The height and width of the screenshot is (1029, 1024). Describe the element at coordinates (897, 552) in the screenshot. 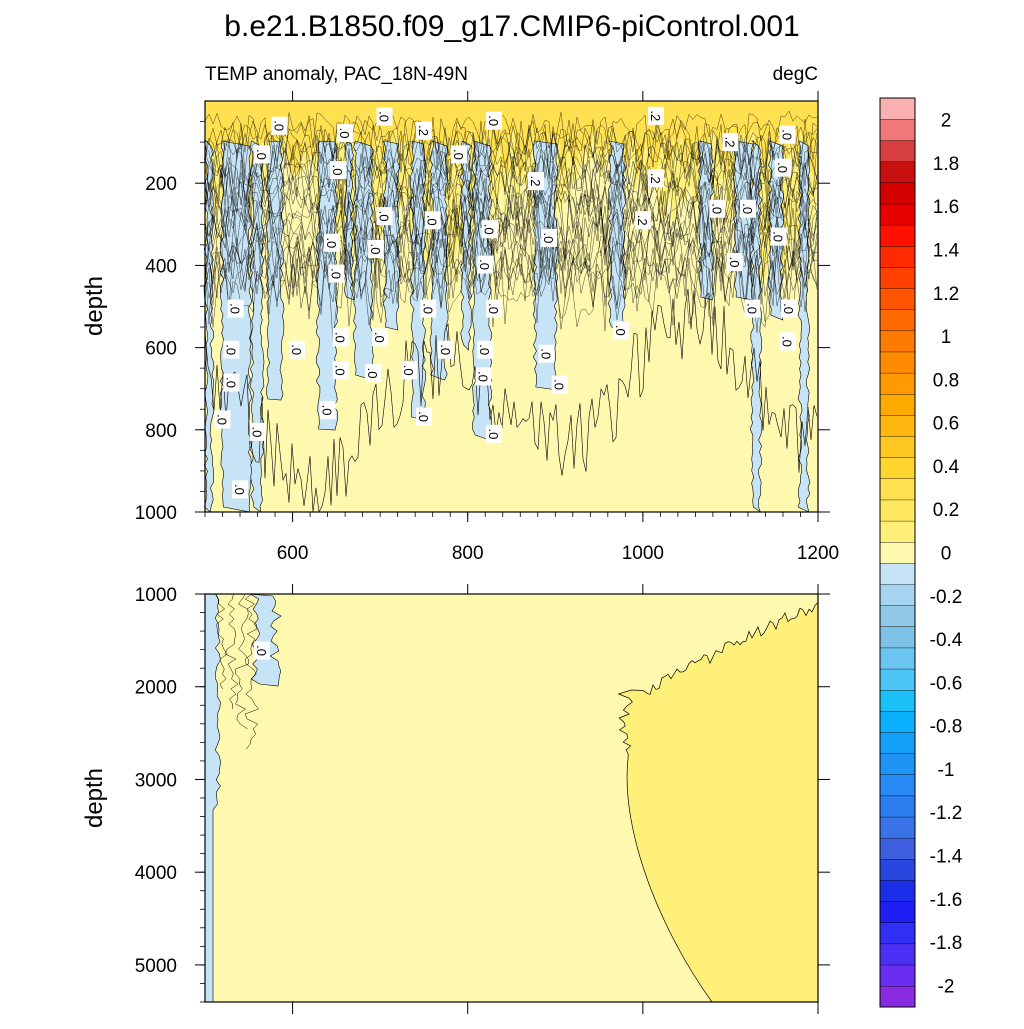

I see `colorbar-frame` at that location.